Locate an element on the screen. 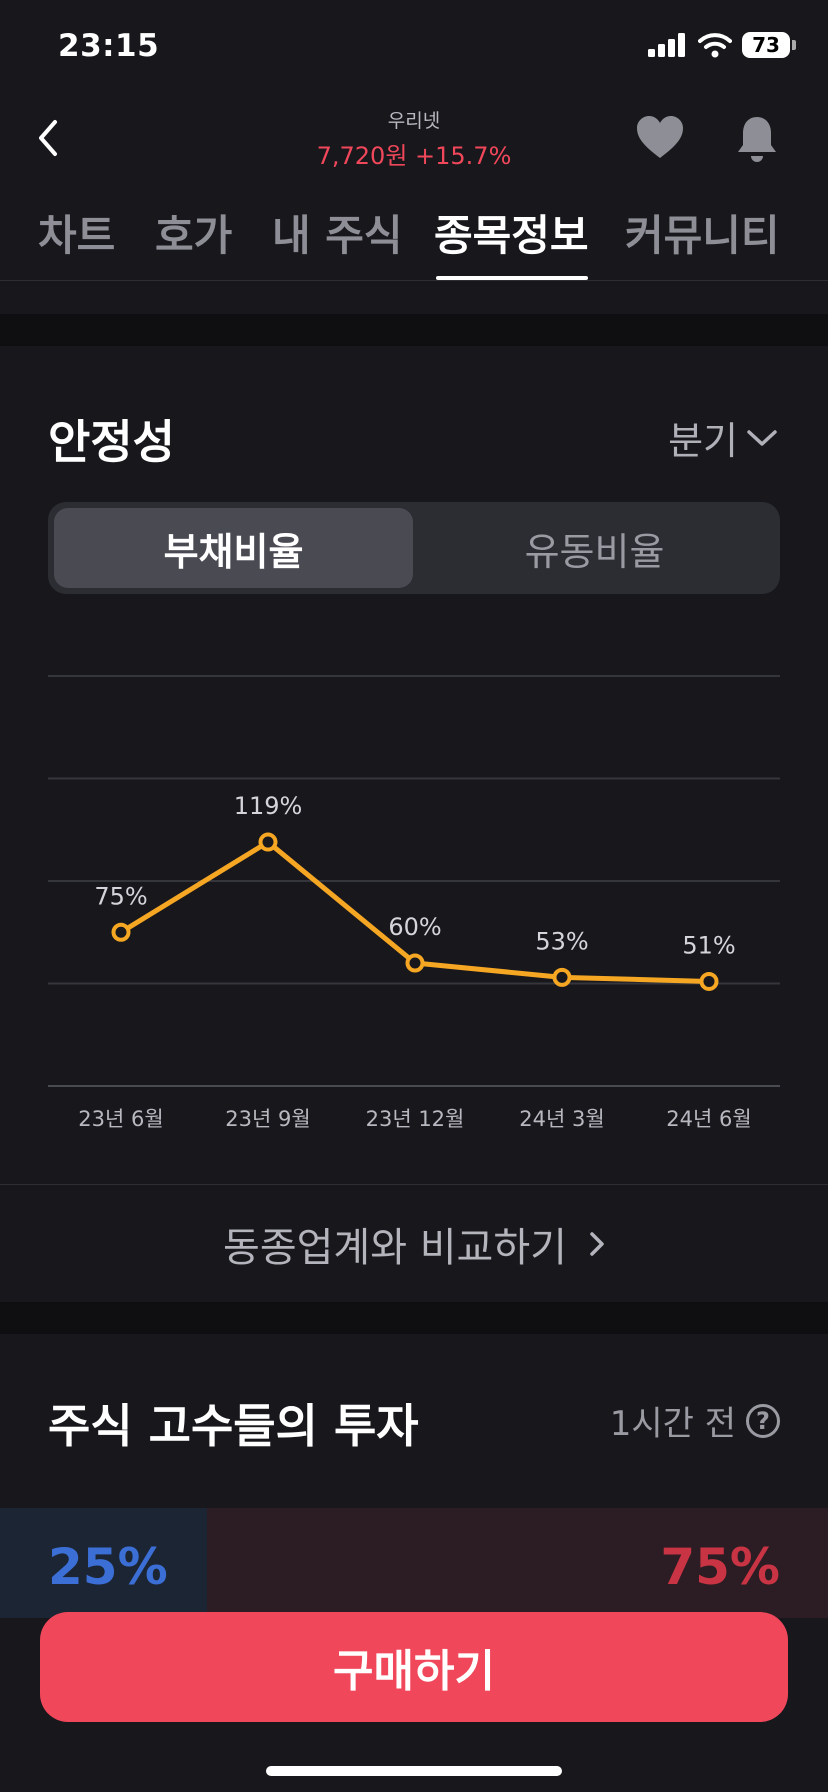 The width and height of the screenshot is (828, 1792). chart-x-tick-label: 23년 9월 is located at coordinates (267, 1119).